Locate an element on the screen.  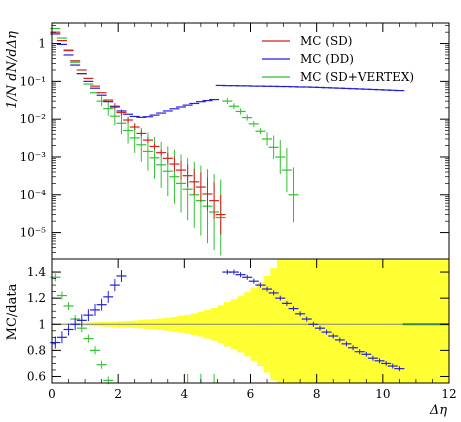
top-y-tick-label-5: 10⁻⁵ is located at coordinates (33, 233).